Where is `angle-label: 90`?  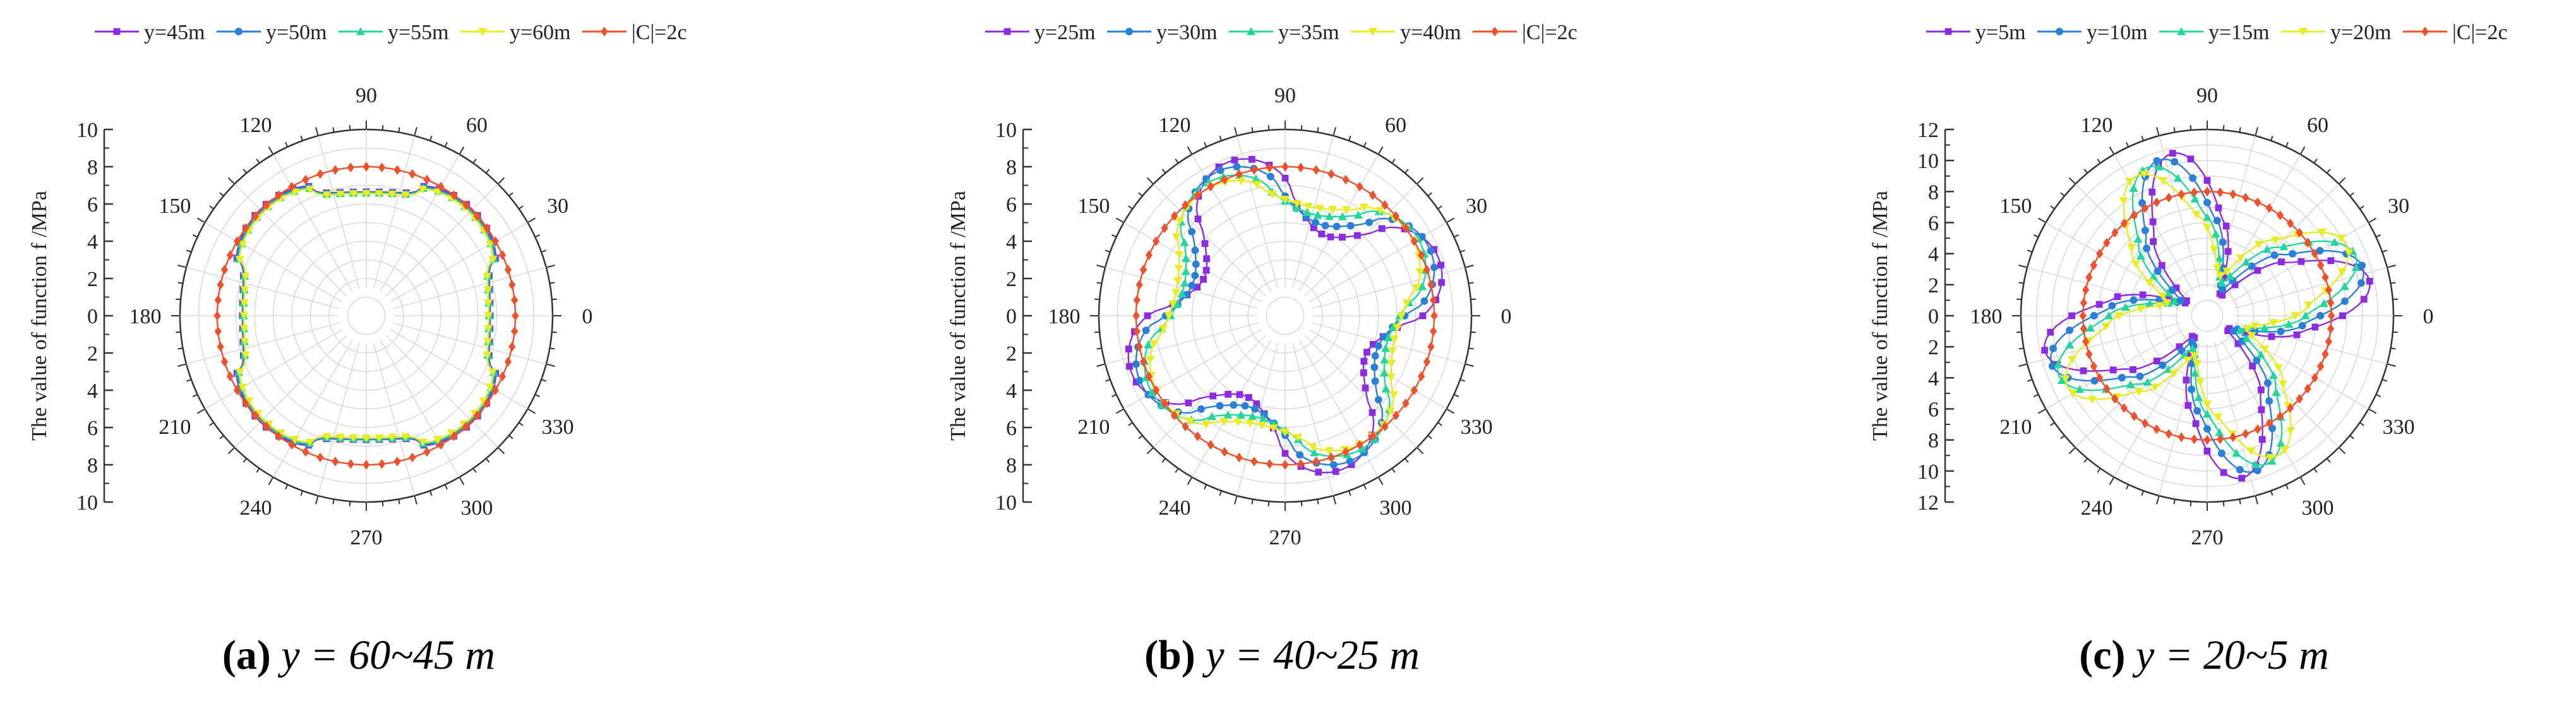
angle-label: 90 is located at coordinates (1285, 96).